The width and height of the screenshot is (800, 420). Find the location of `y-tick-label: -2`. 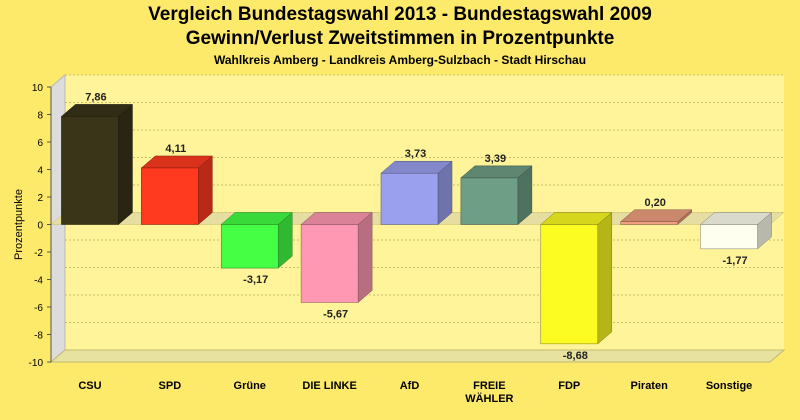

y-tick-label: -2 is located at coordinates (38, 253).